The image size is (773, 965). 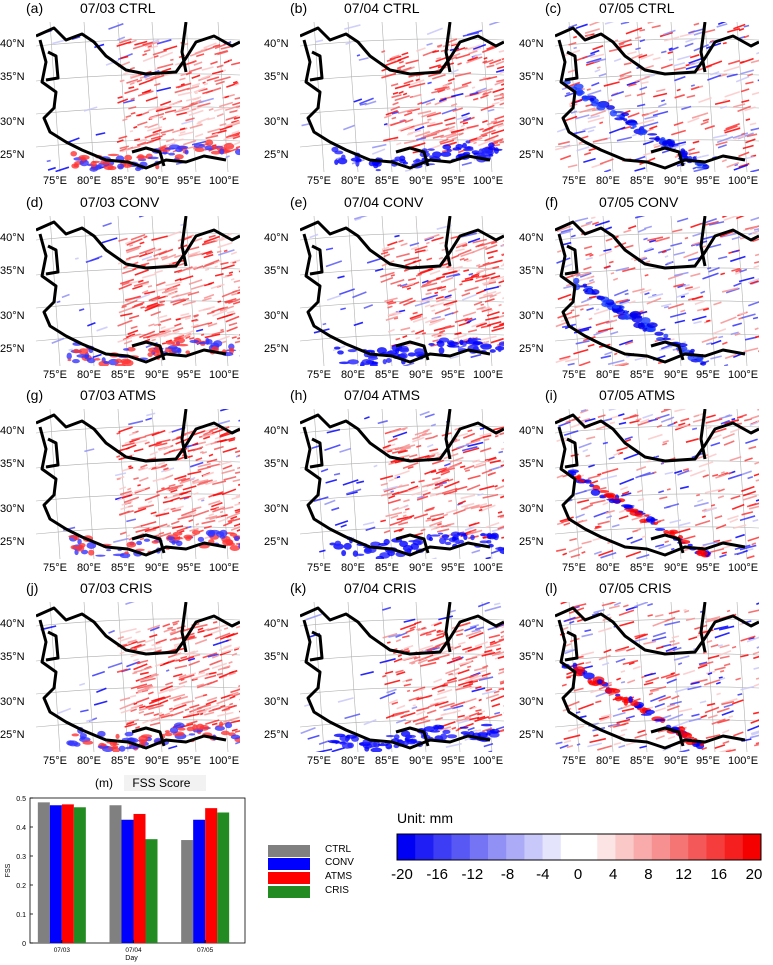 What do you see at coordinates (120, 202) in the screenshot?
I see `panel-name: 07/03 CONV` at bounding box center [120, 202].